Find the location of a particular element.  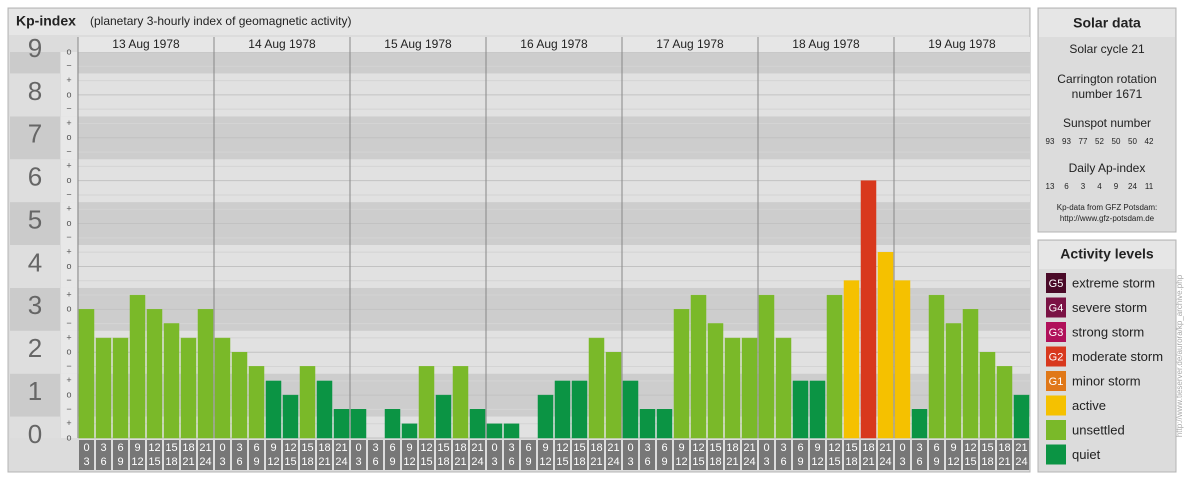

day-header is located at coordinates (826, 44).